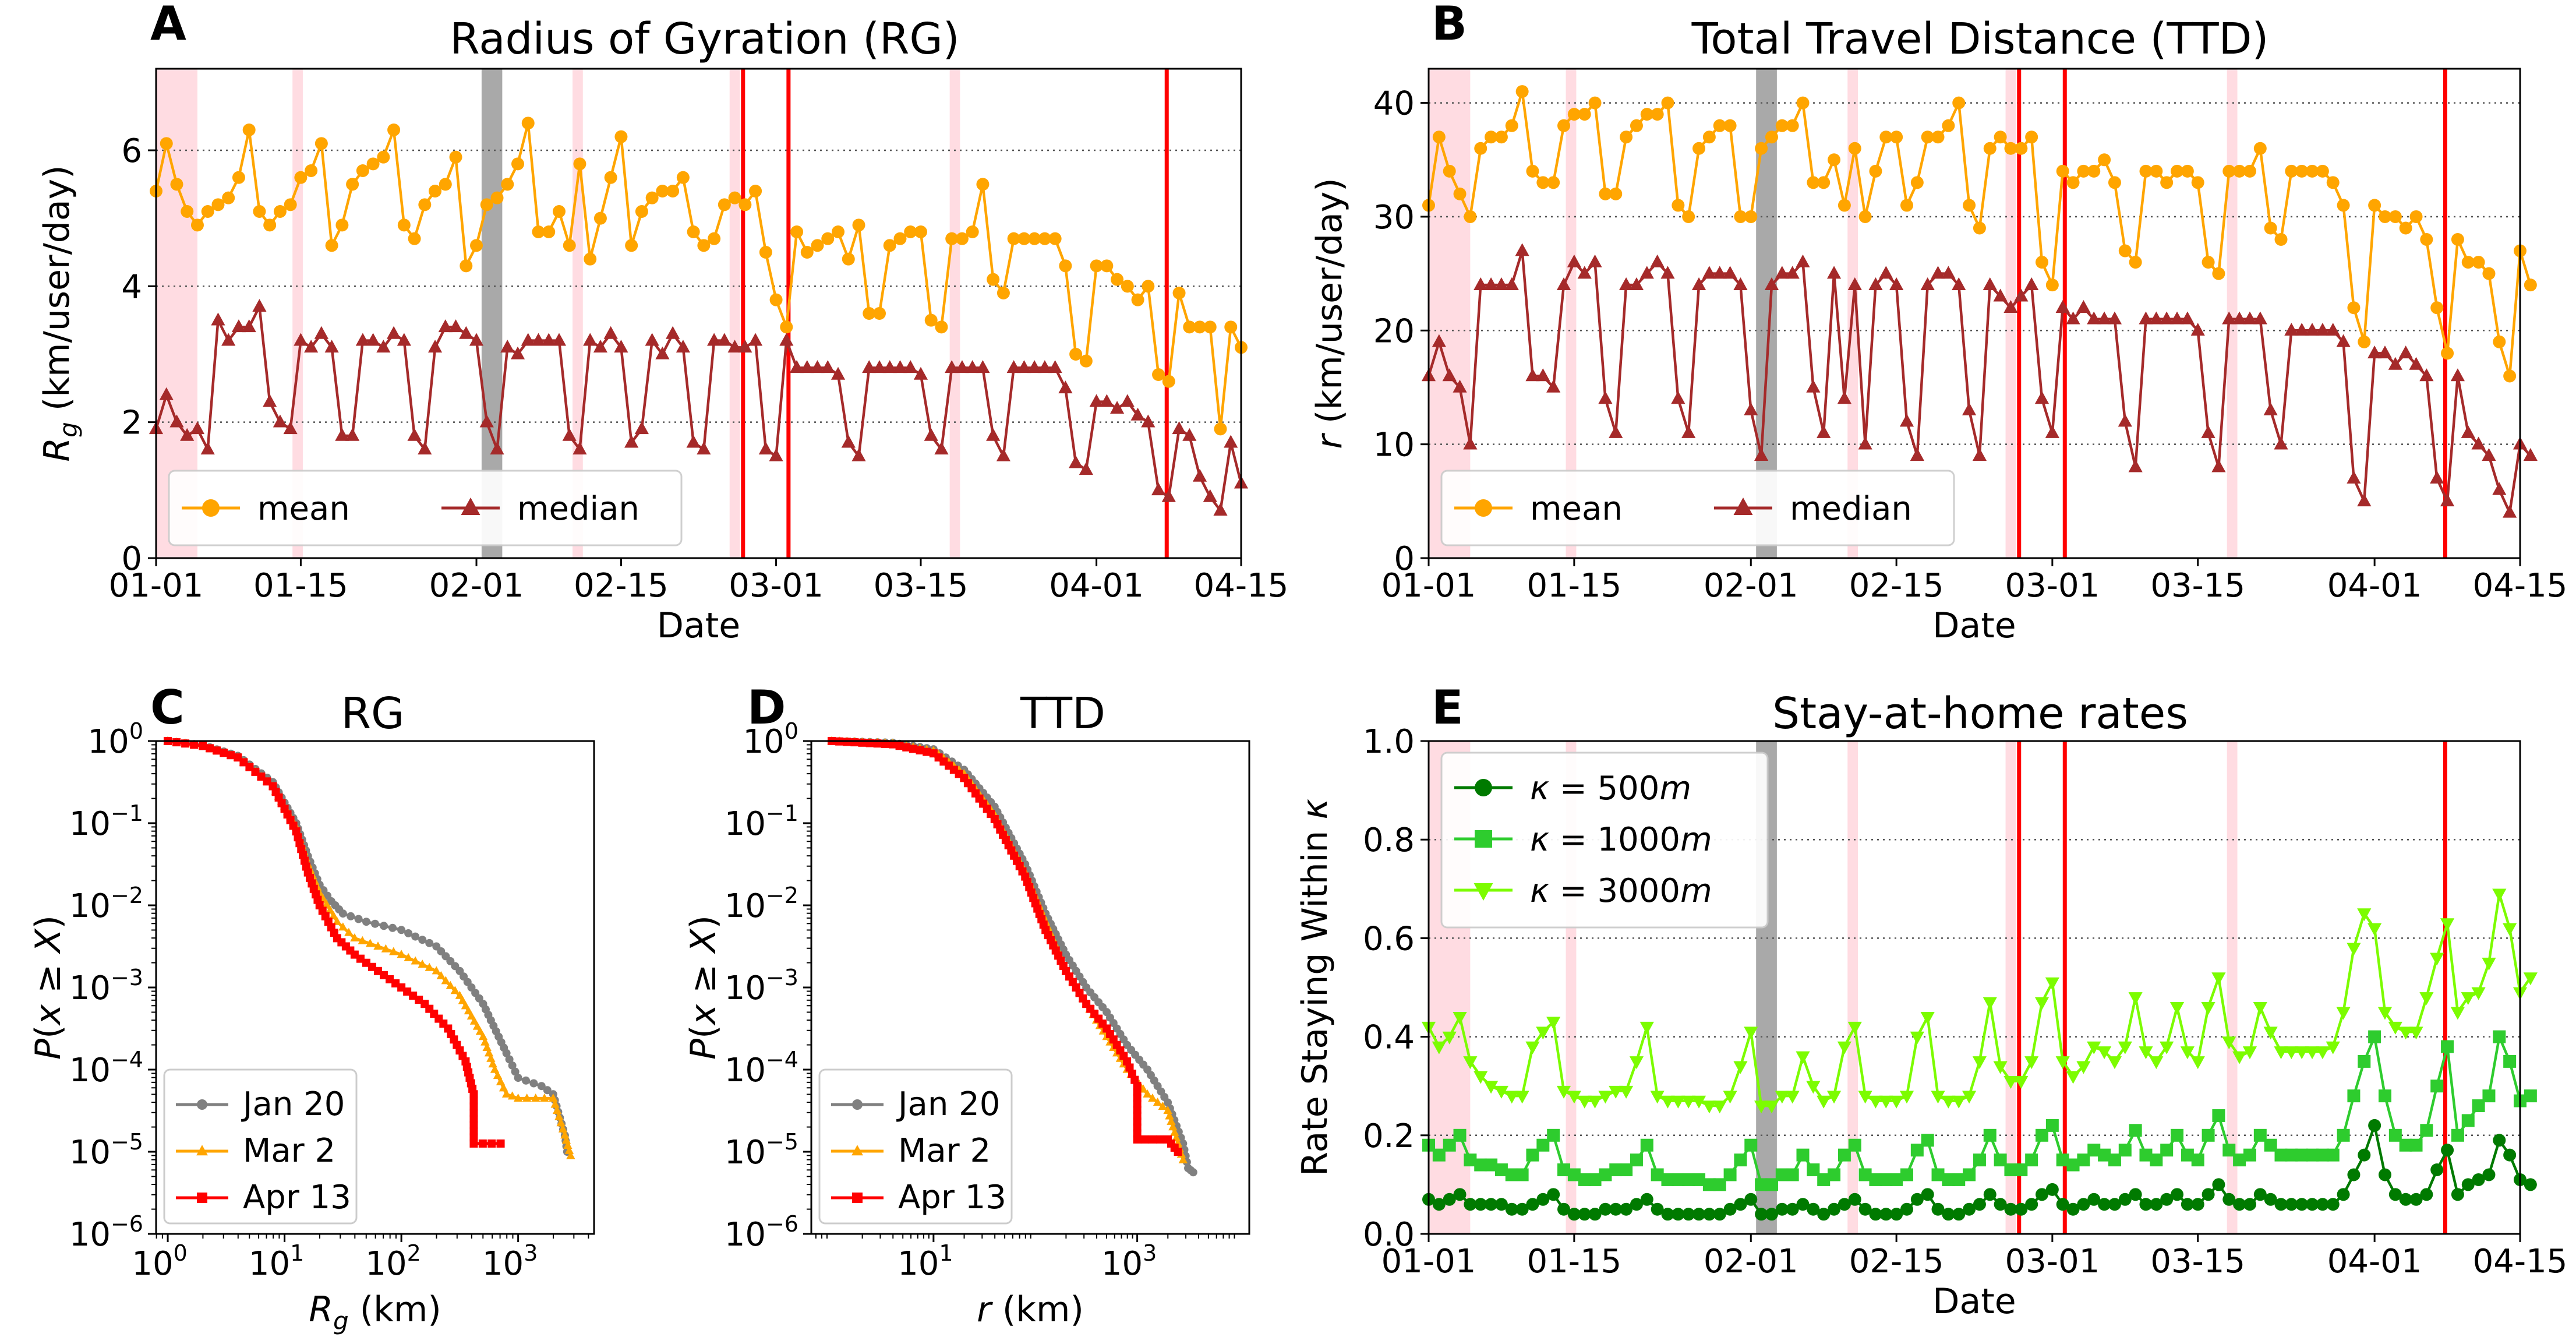 The image size is (2576, 1344). Describe the element at coordinates (106, 1150) in the screenshot. I see `c-y-tick-label-5: 10−5` at that location.